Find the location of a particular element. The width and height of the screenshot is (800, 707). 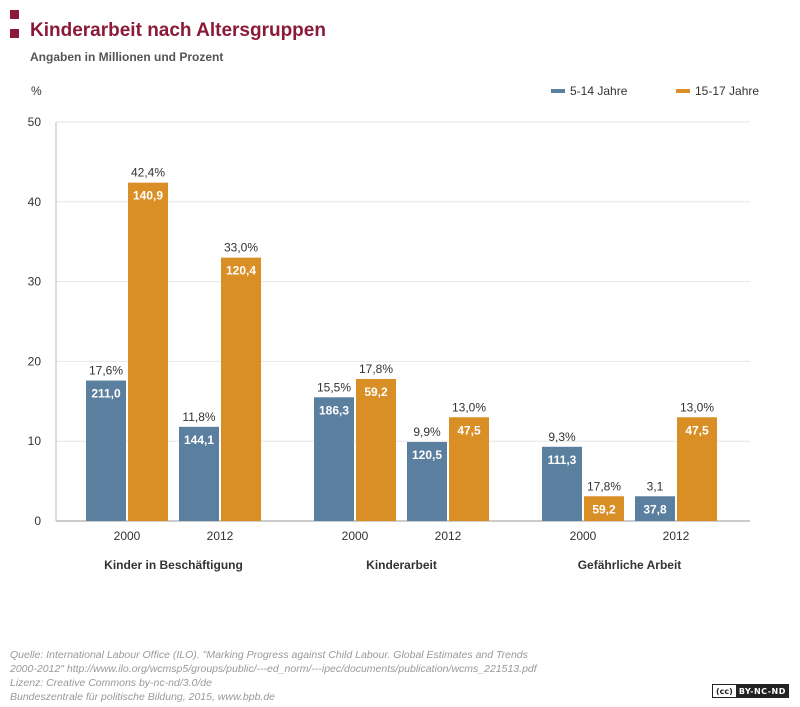

title-marker-top is located at coordinates (14, 14).